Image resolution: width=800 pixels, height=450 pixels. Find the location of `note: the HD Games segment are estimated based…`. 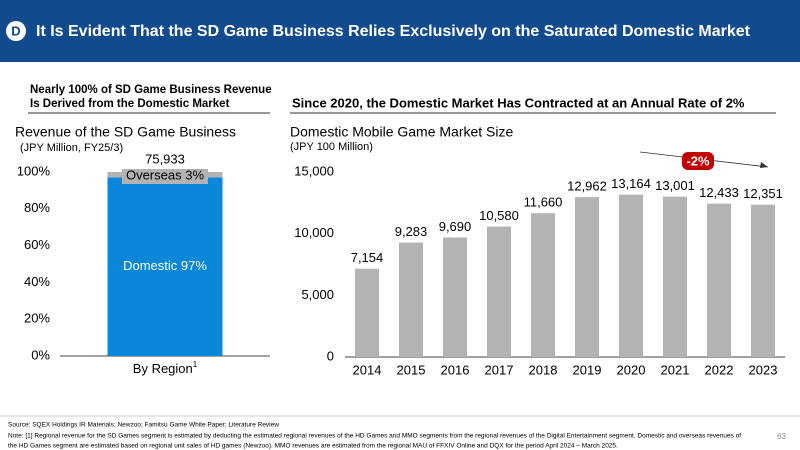

note: the HD Games segment are estimated based… is located at coordinates (313, 446).